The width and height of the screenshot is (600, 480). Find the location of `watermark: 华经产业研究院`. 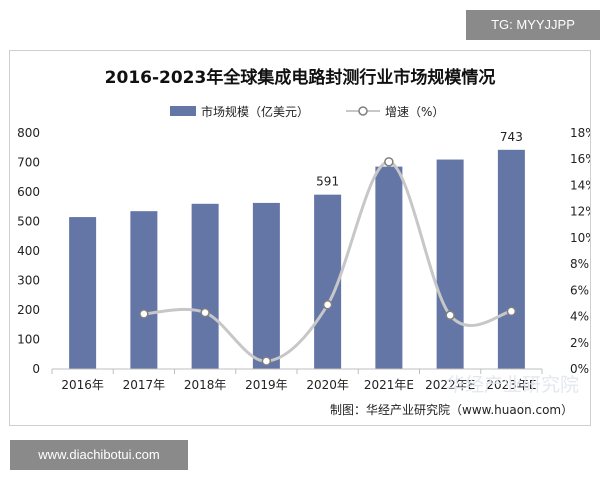

watermark: 华经产业研究院 is located at coordinates (512, 385).